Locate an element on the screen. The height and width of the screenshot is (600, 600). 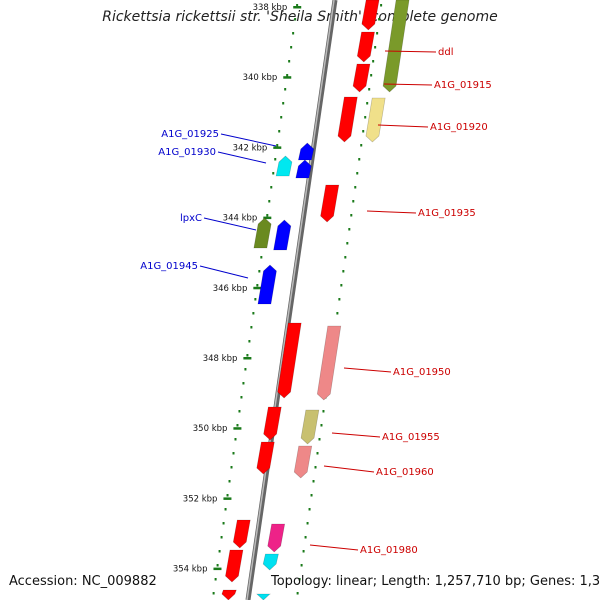
kbp-label: 340 kbp is located at coordinates (260, 78).